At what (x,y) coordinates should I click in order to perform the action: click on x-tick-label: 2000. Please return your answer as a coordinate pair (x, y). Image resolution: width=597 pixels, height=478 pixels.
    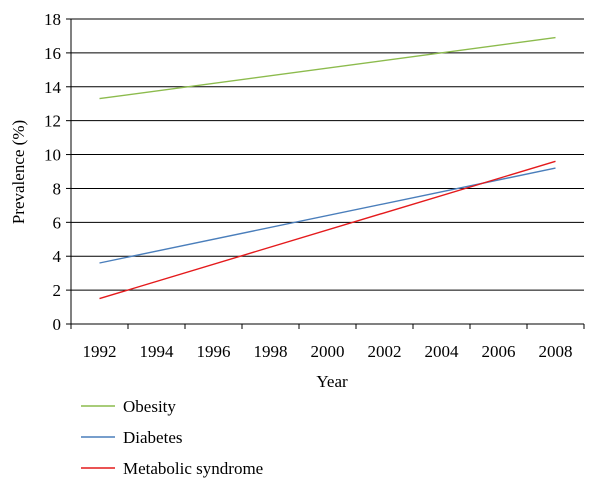
    Looking at the image, I should click on (328, 351).